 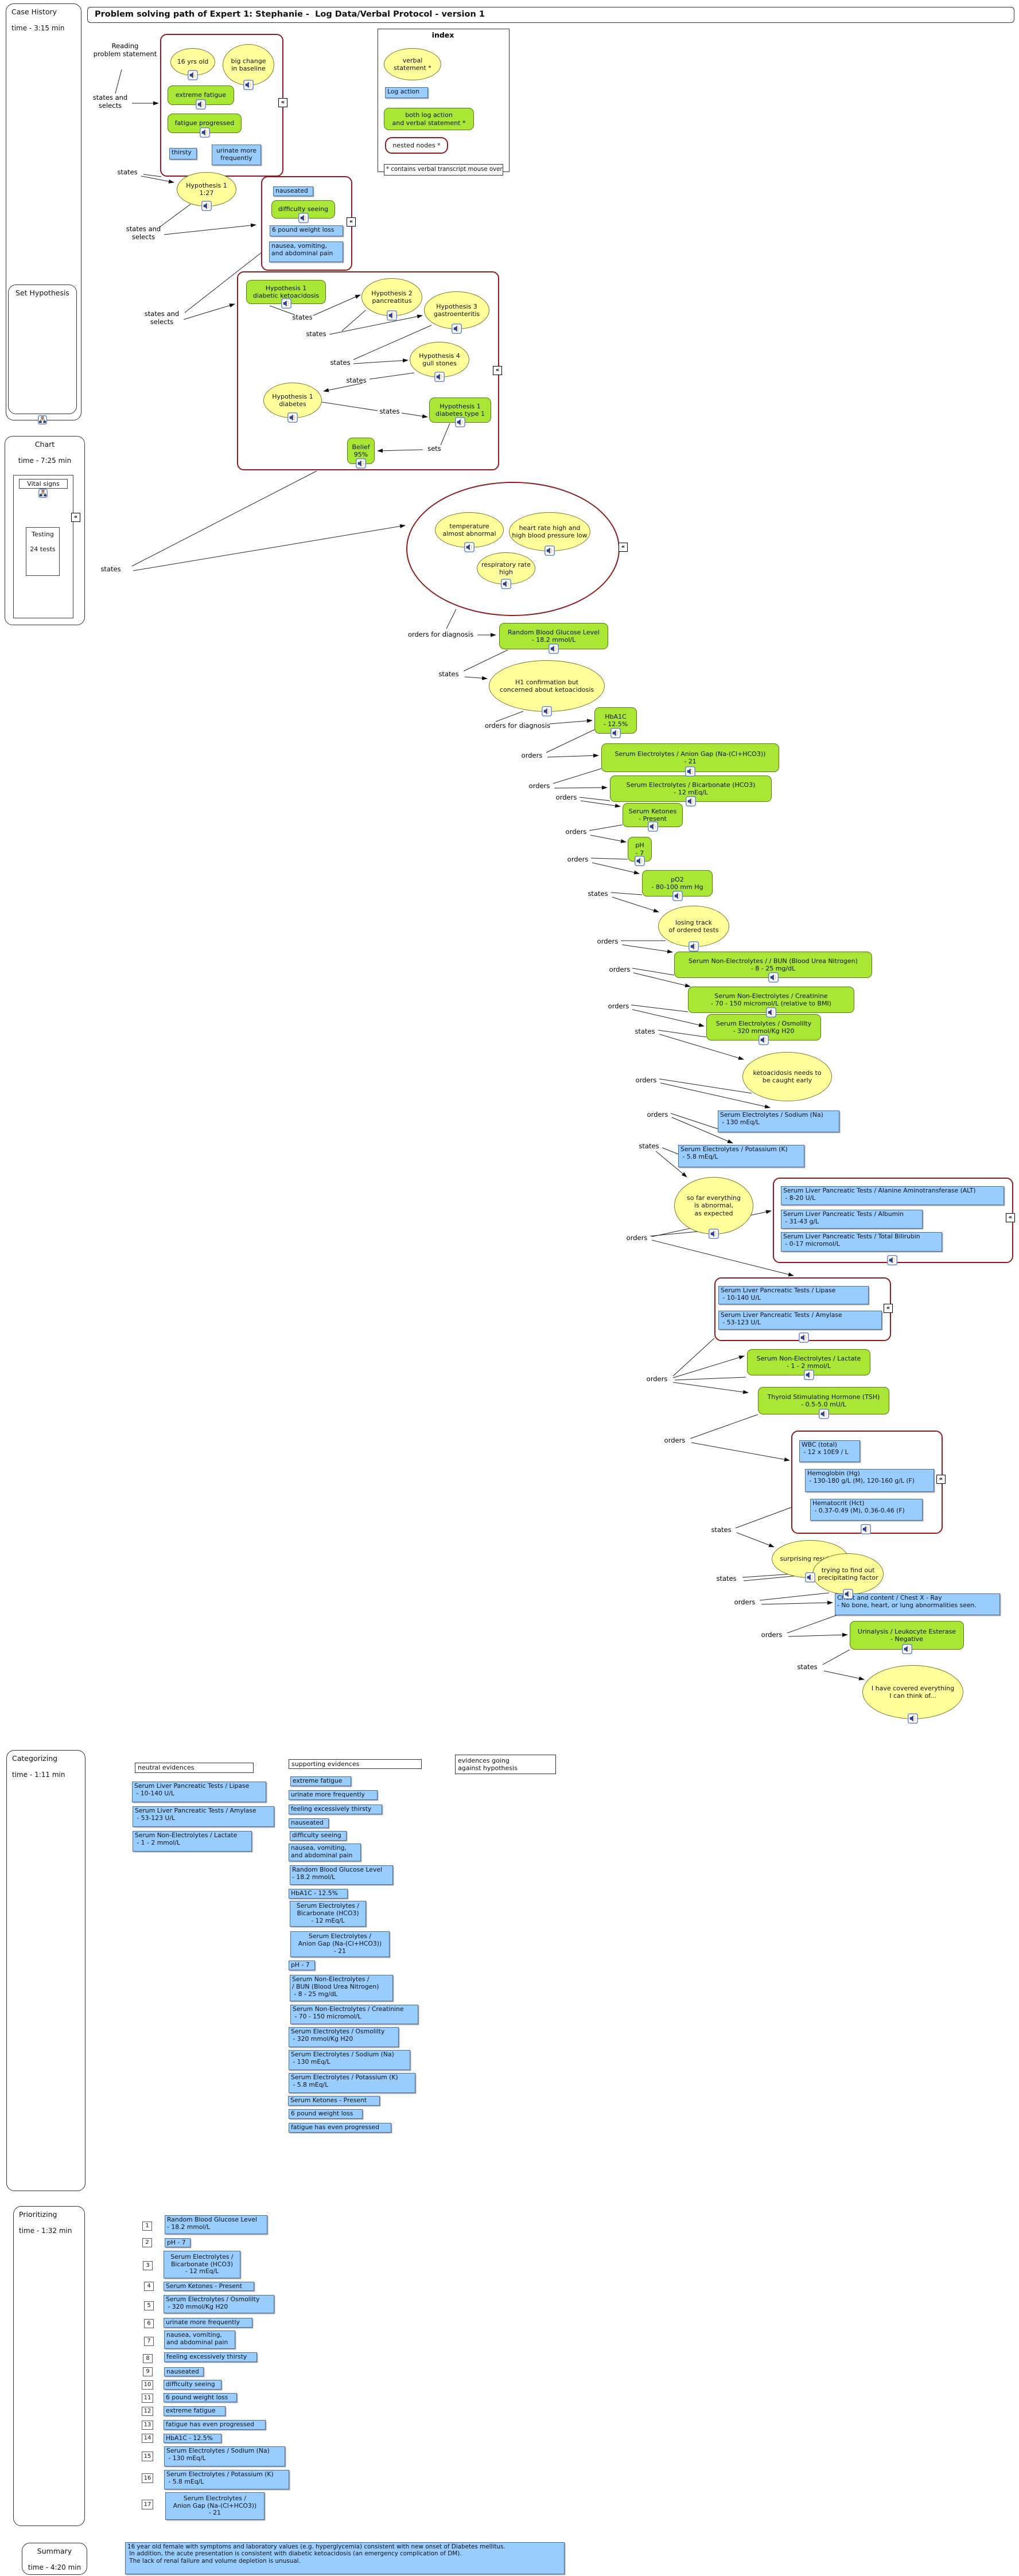 What do you see at coordinates (318, 1836) in the screenshot?
I see `cat-sup-difficulty-seeing: difficulty seeing` at bounding box center [318, 1836].